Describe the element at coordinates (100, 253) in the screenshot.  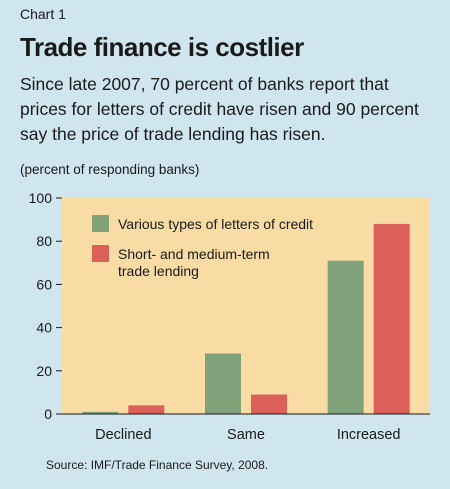
I see `legend-swatch-trade-lending` at that location.